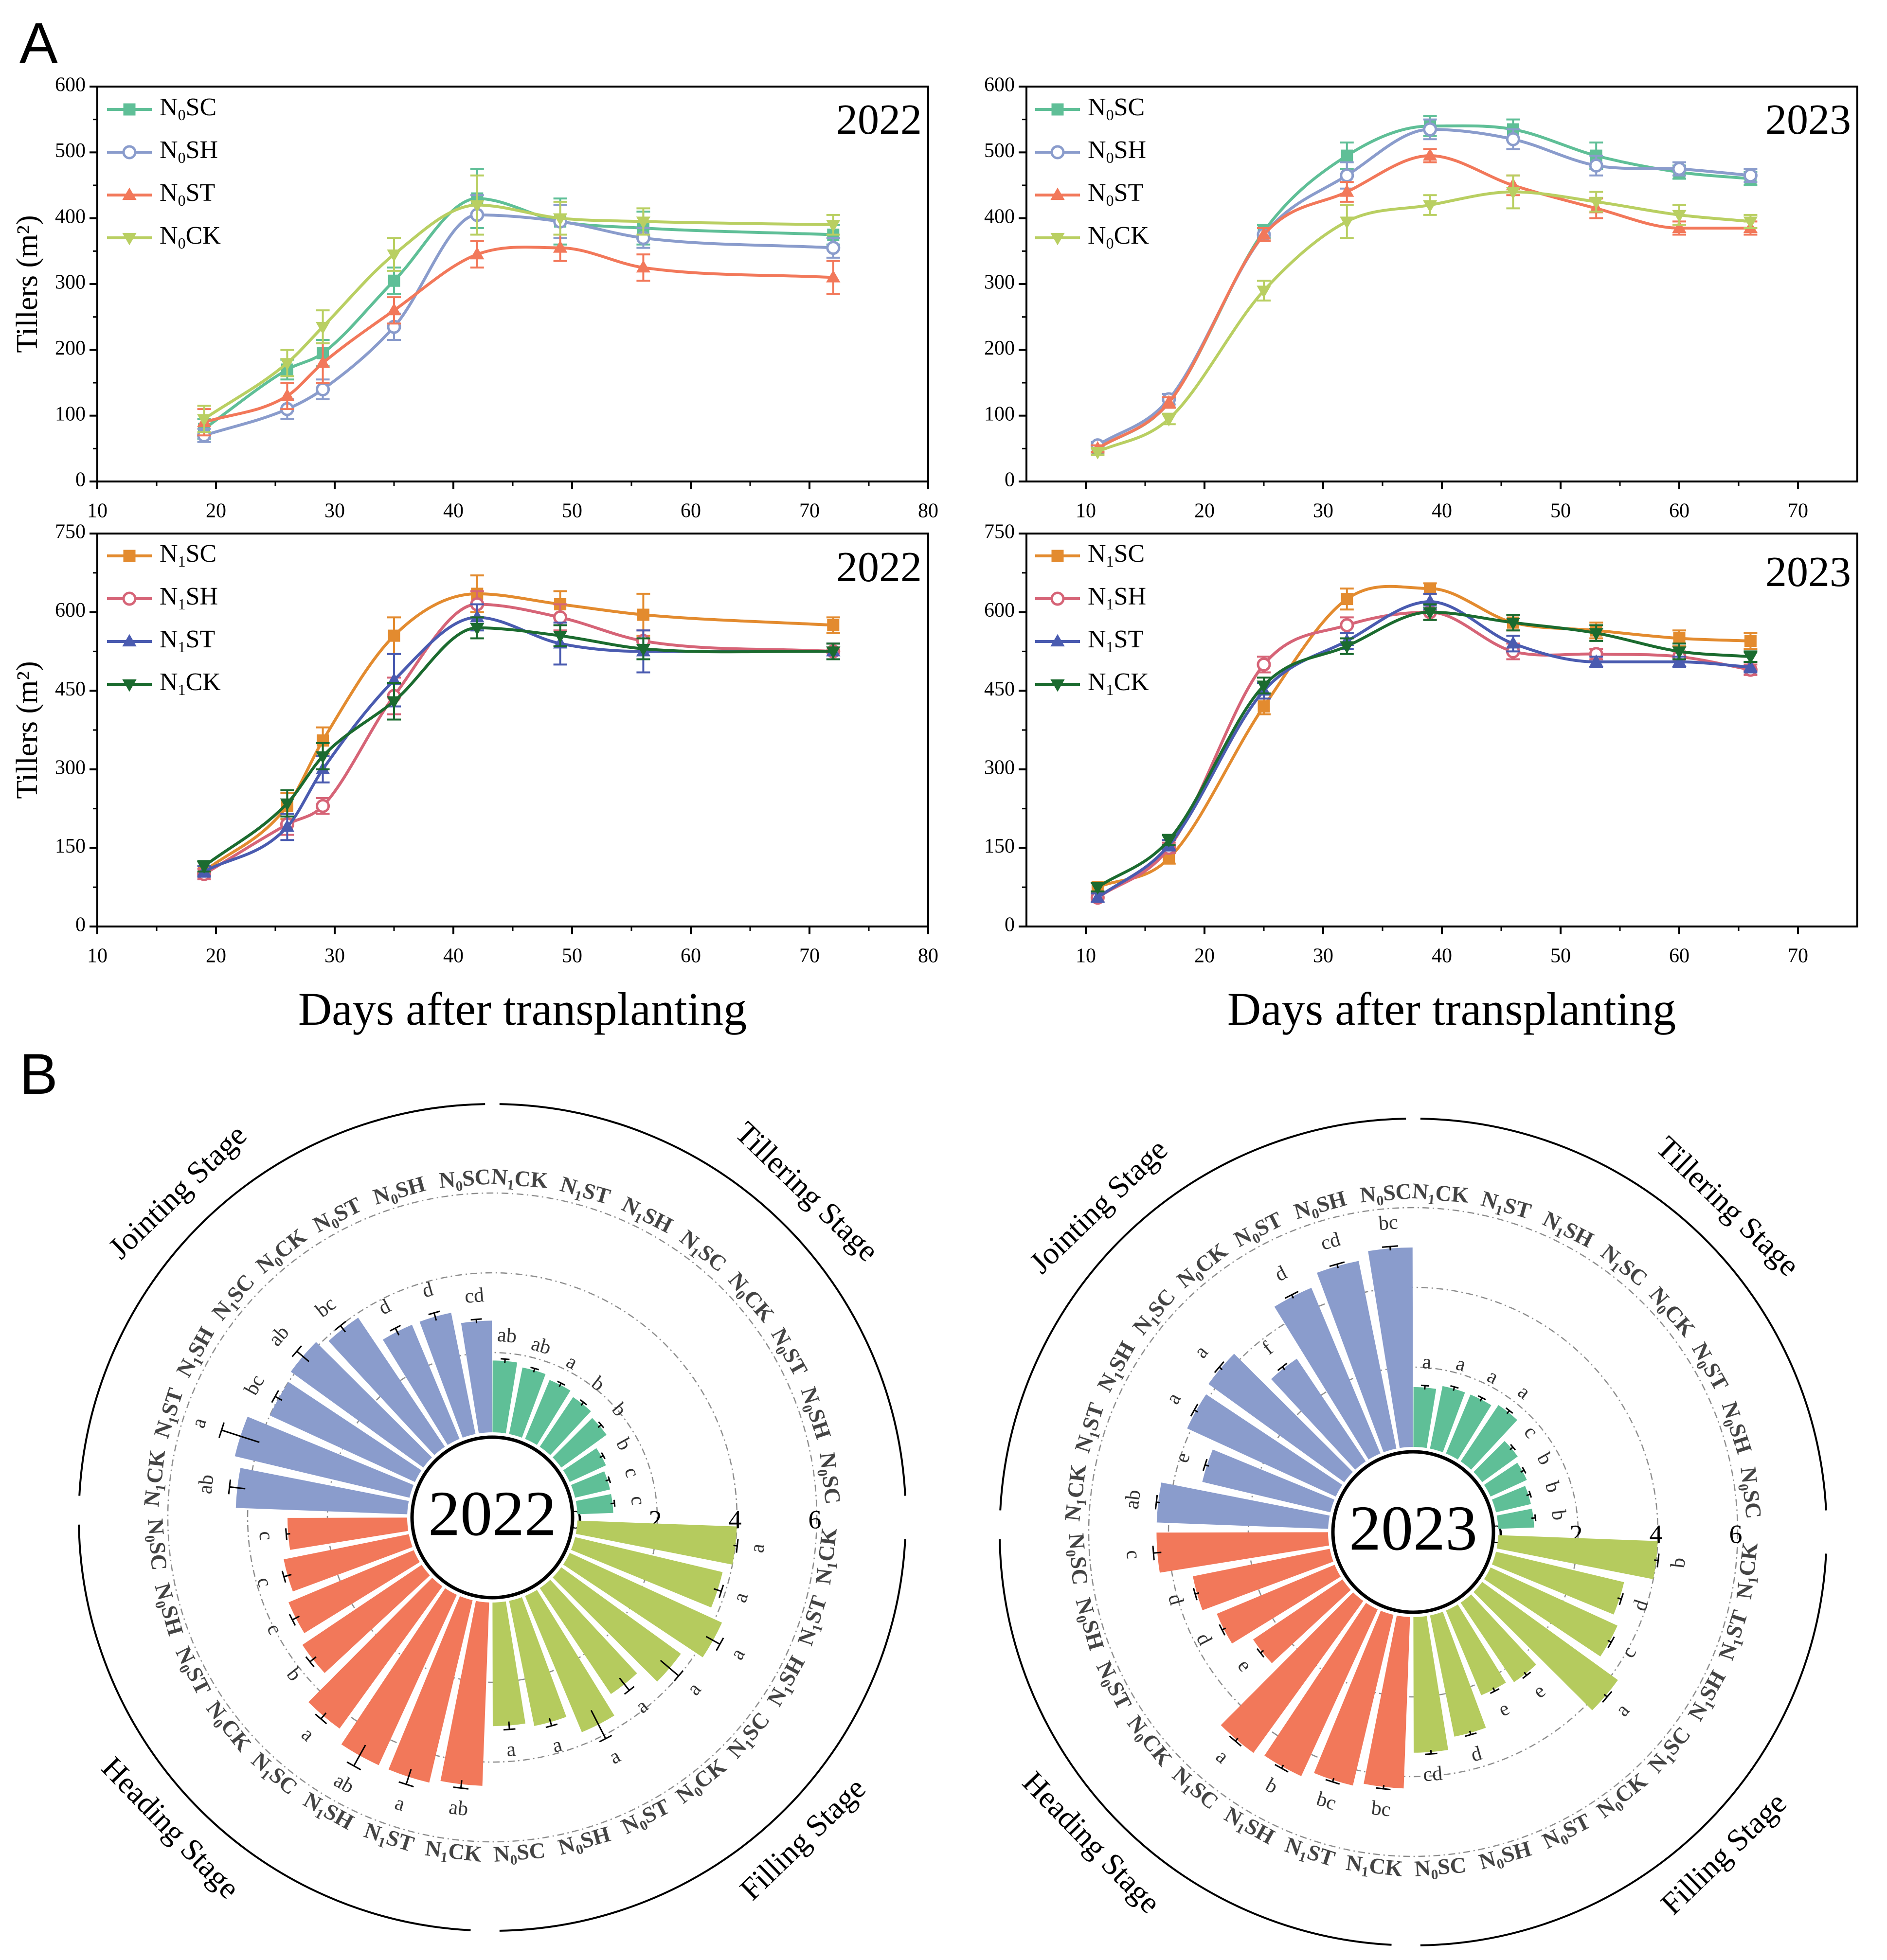 This screenshot has height=1960, width=1887. Describe the element at coordinates (999, 217) in the screenshot. I see `y-tick-label: 400` at that location.